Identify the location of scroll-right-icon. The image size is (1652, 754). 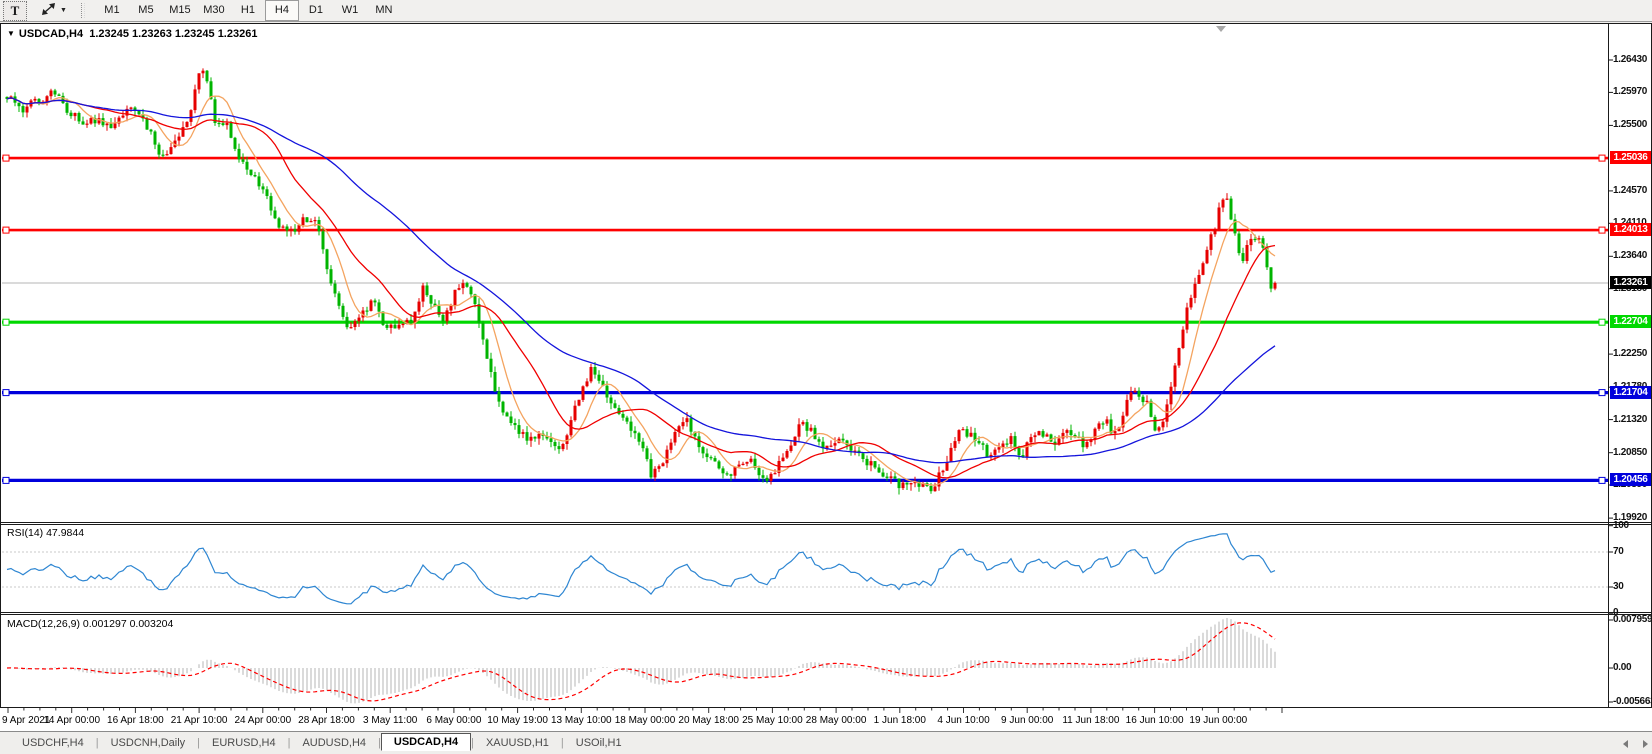
(1645, 744).